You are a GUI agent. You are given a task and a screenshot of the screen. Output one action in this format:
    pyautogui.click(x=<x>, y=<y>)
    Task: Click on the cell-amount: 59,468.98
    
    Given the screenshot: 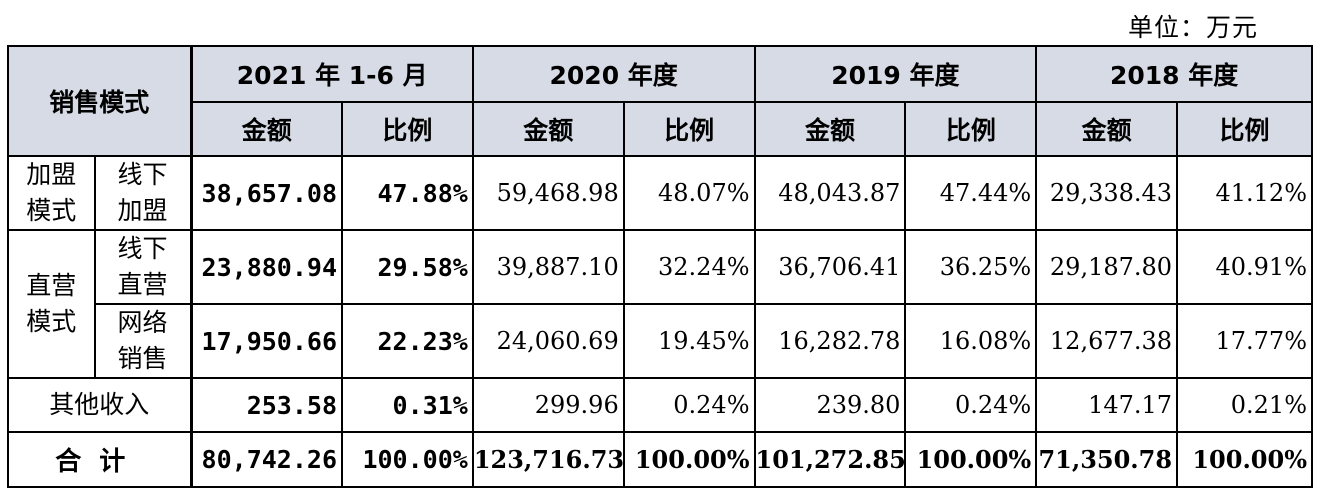 What is the action you would take?
    pyautogui.click(x=548, y=193)
    